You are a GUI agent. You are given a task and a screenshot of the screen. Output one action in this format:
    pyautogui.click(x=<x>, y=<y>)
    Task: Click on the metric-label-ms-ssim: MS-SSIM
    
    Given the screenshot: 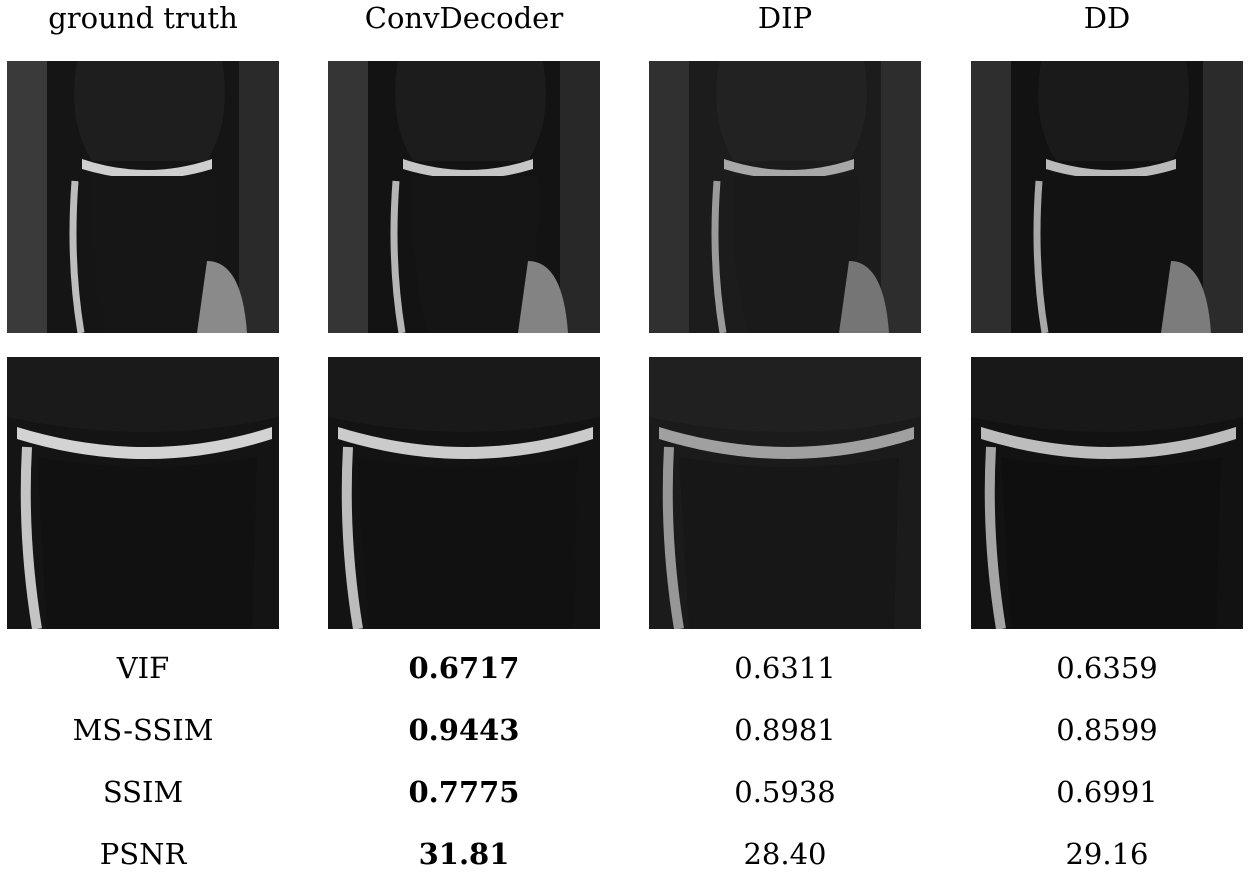 What is the action you would take?
    pyautogui.click(x=143, y=730)
    